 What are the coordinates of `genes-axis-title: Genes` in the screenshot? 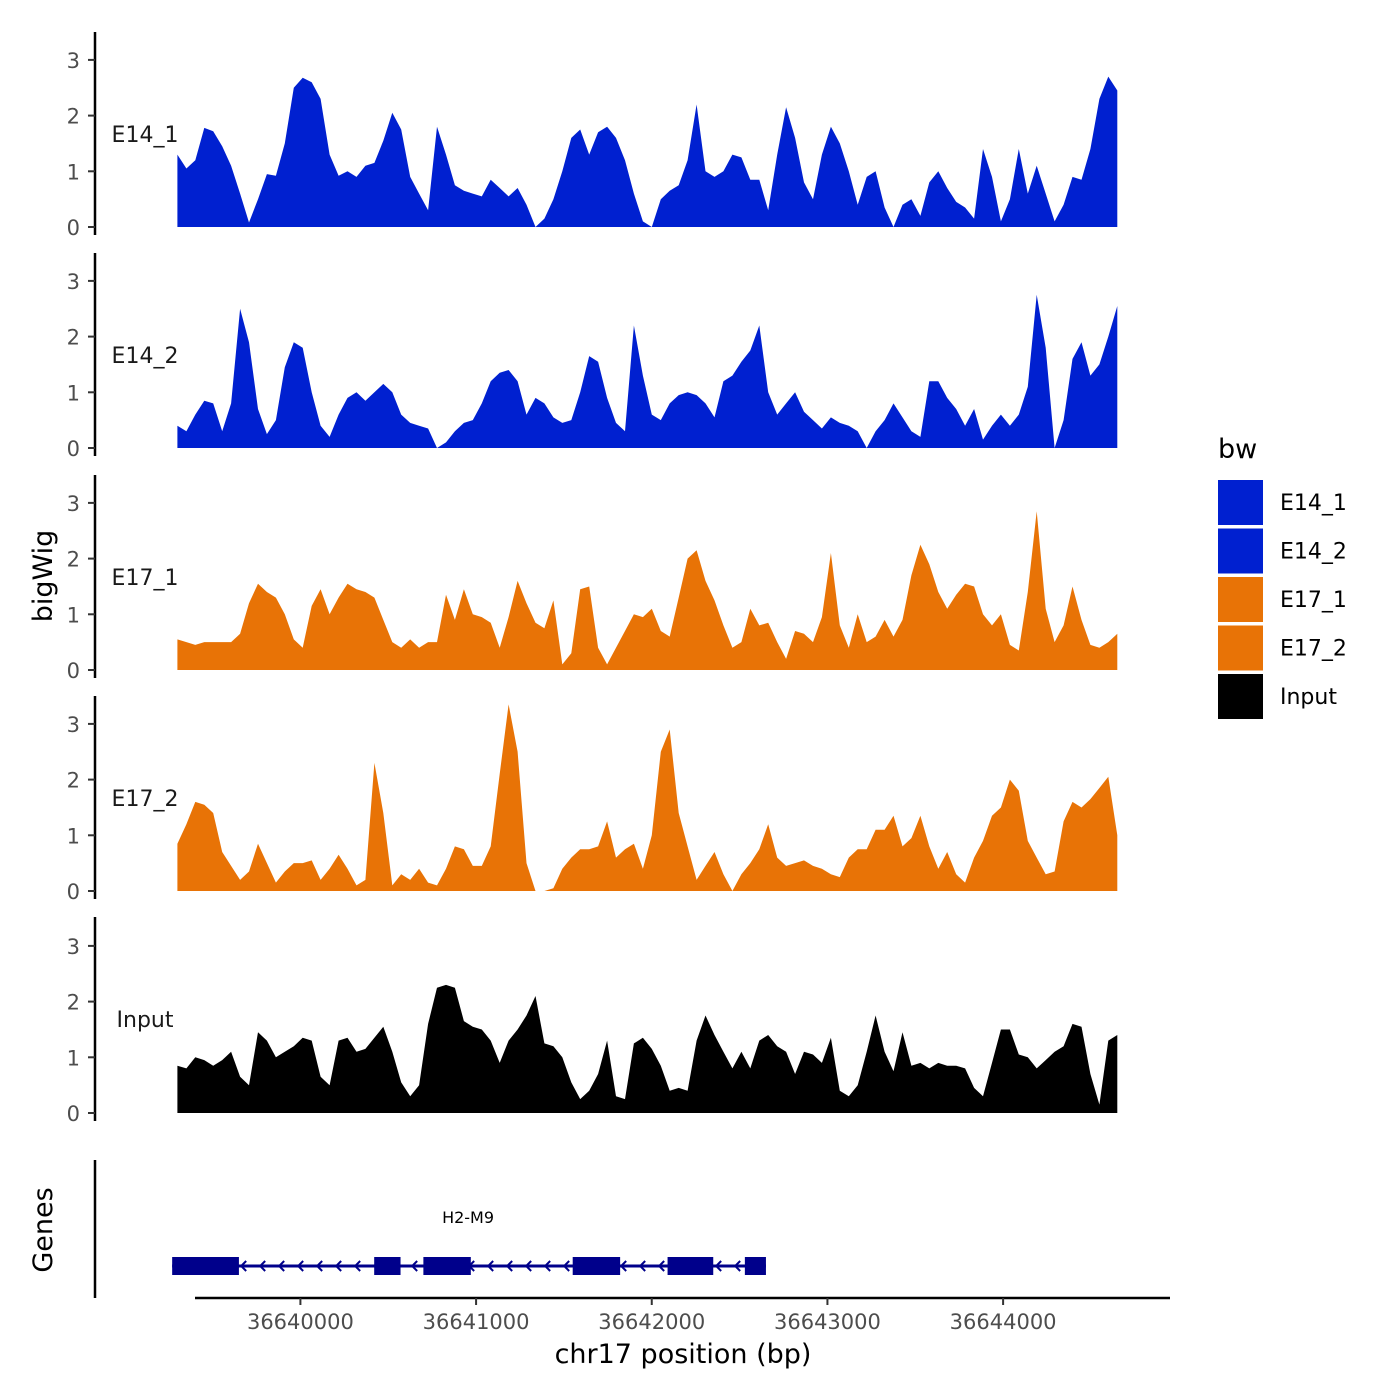 It's located at (43, 1229).